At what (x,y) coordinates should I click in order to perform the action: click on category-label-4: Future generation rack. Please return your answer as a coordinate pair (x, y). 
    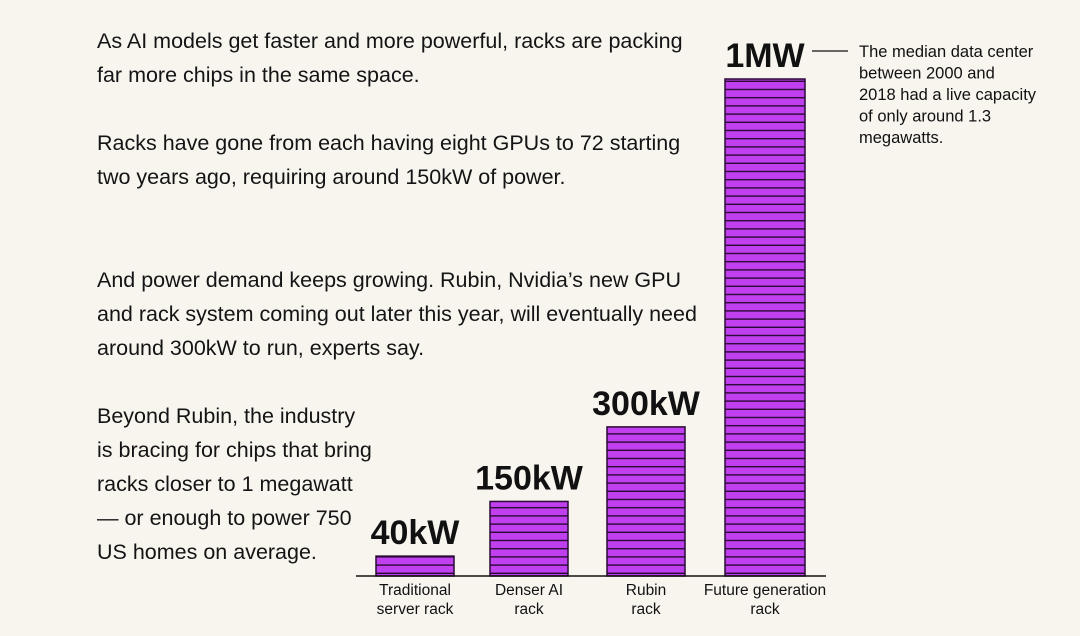
    Looking at the image, I should click on (765, 600).